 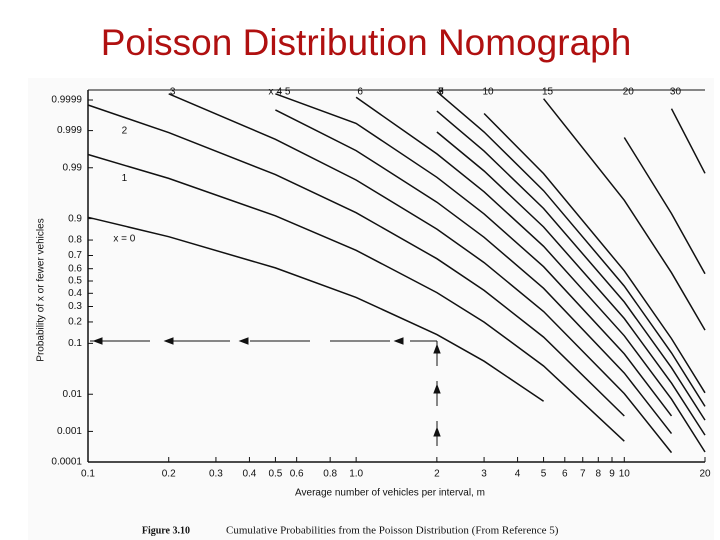 I want to click on x-tick-label: 6, so click(x=565, y=474).